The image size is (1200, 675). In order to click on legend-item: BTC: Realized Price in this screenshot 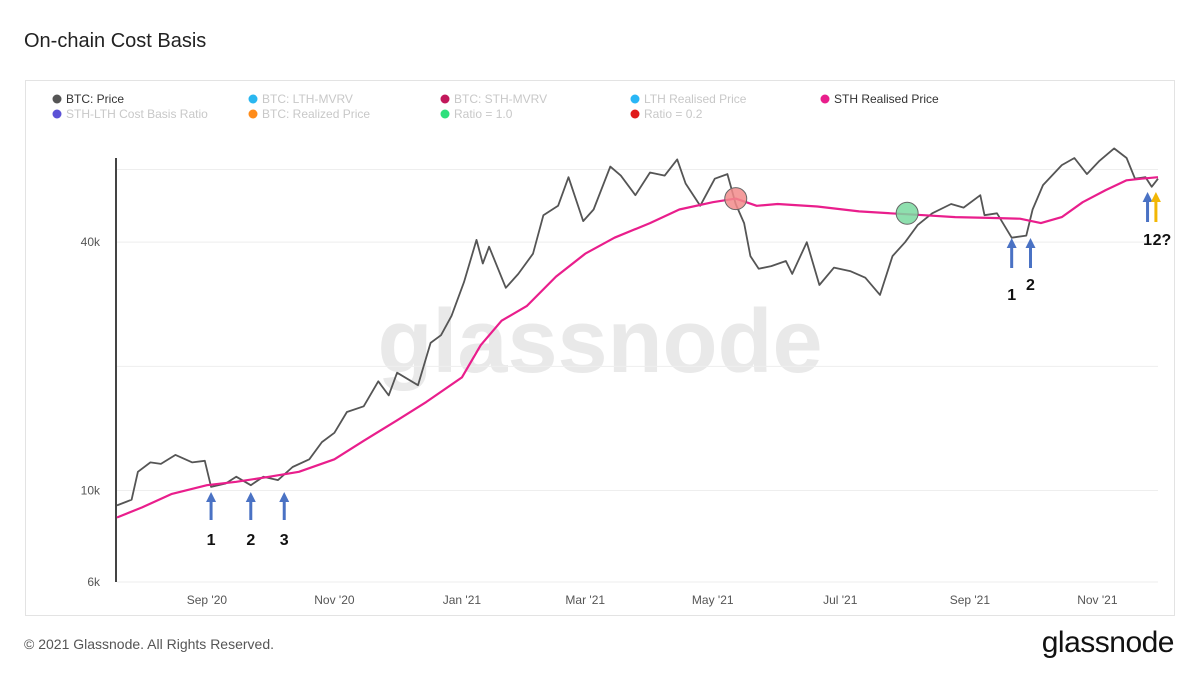, I will do `click(309, 114)`.